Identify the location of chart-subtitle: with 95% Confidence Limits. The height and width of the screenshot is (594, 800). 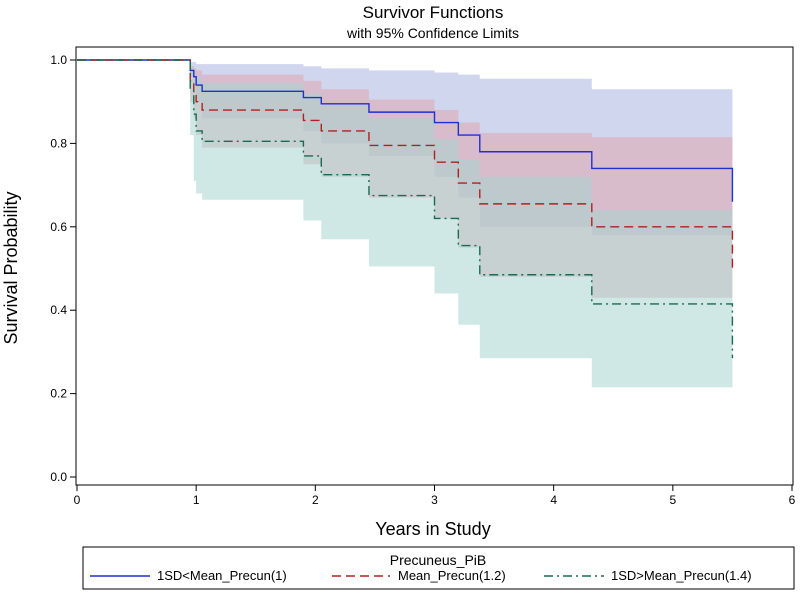
(432, 33).